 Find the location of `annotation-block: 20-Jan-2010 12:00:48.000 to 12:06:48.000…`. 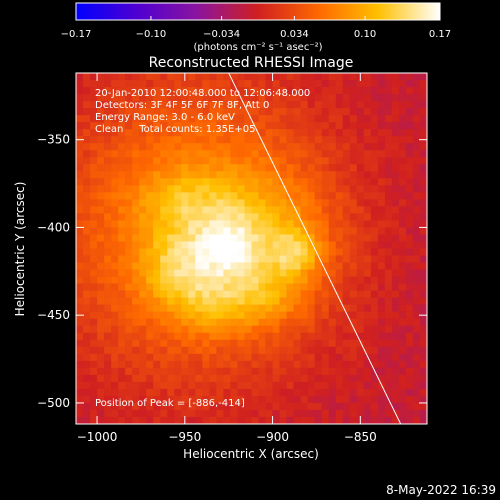

annotation-block: 20-Jan-2010 12:00:48.000 to 12:06:48.000… is located at coordinates (202, 111).